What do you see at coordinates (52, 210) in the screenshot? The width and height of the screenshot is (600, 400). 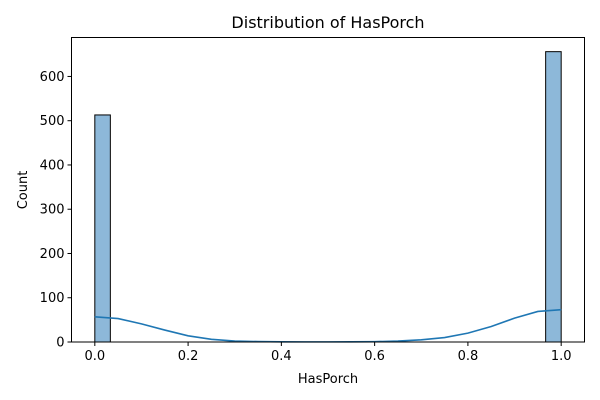 I see `y-tick-label: 300` at bounding box center [52, 210].